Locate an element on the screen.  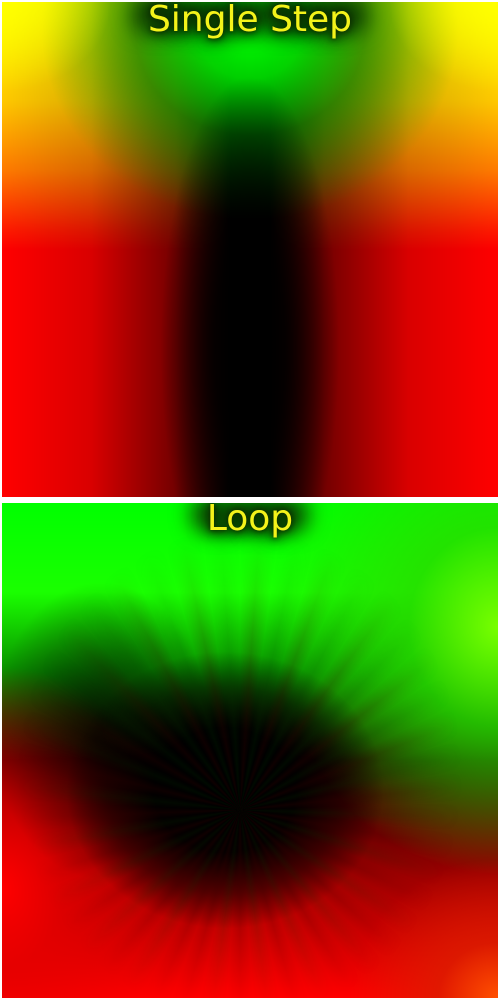
single-step-title-text: Single Step is located at coordinates (250, 21).